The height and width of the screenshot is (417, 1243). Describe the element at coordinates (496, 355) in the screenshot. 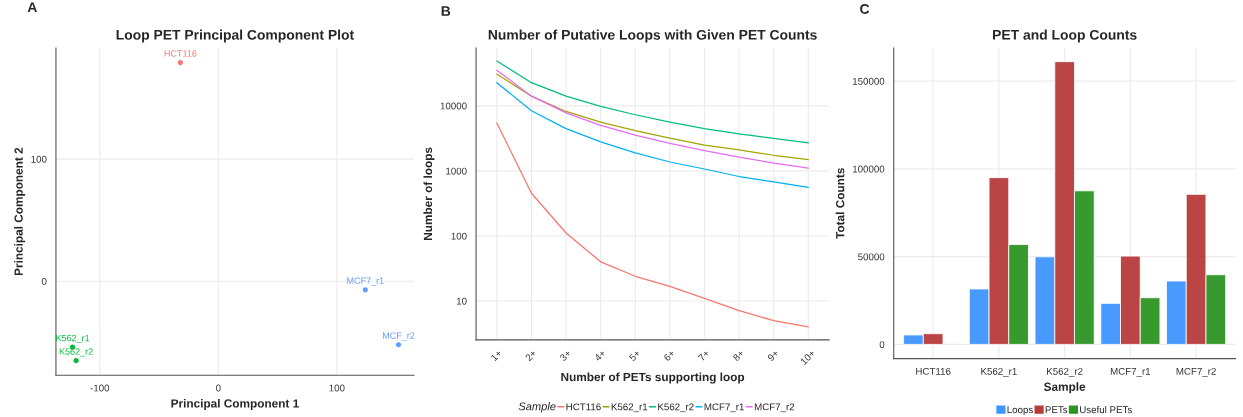

I see `x-tick-label: 1+` at that location.